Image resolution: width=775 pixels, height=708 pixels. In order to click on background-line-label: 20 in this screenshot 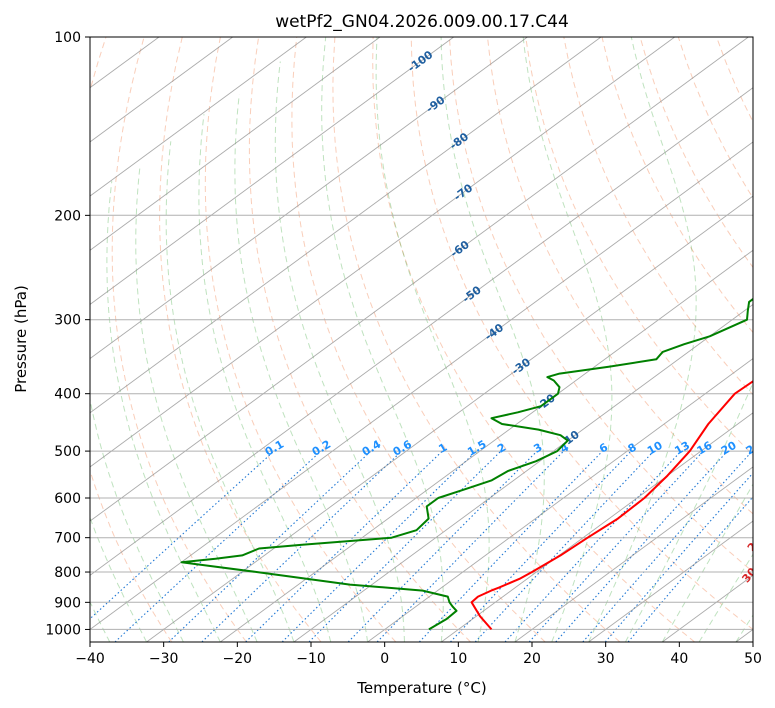, I will do `click(755, 544)`.